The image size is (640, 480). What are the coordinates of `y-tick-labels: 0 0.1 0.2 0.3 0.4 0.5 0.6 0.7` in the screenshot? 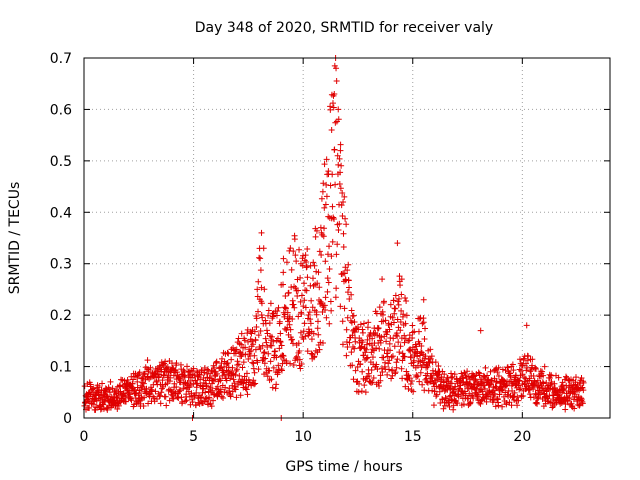 It's located at (61, 239).